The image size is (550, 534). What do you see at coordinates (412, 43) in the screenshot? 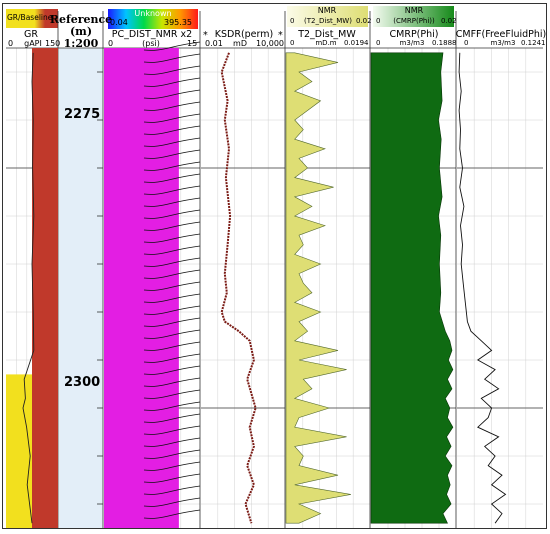
I see `cmrp-unit-label: m3/m3` at bounding box center [412, 43].